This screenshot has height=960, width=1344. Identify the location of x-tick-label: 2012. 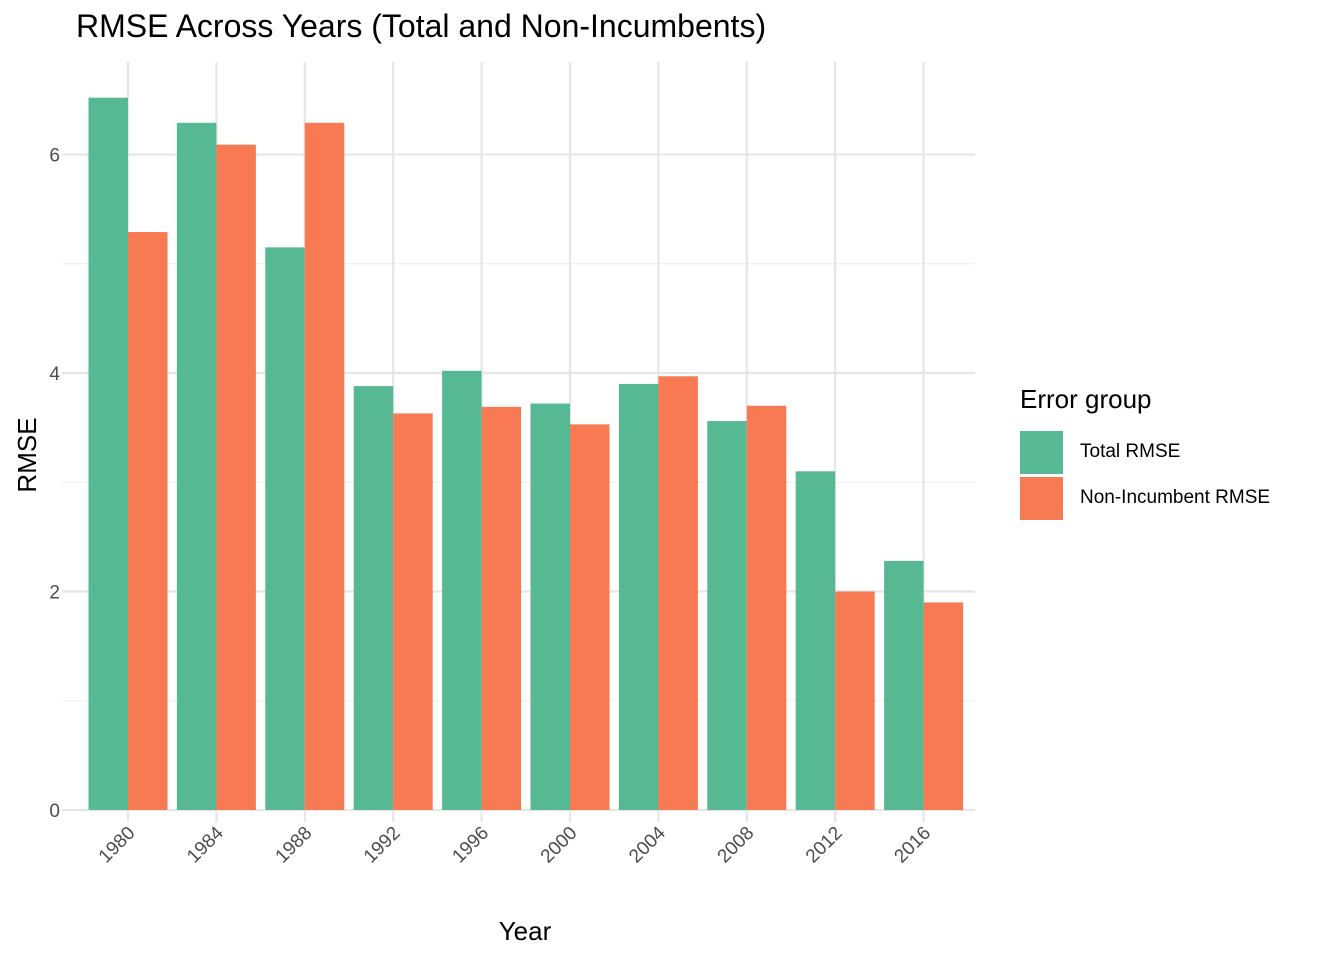
(824, 845).